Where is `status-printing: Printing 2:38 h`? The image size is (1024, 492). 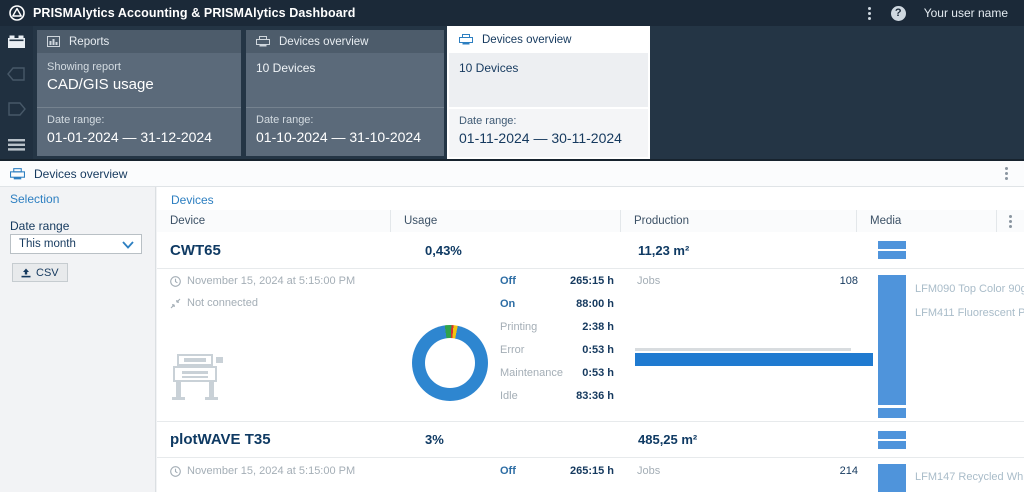 status-printing: Printing 2:38 h is located at coordinates (557, 327).